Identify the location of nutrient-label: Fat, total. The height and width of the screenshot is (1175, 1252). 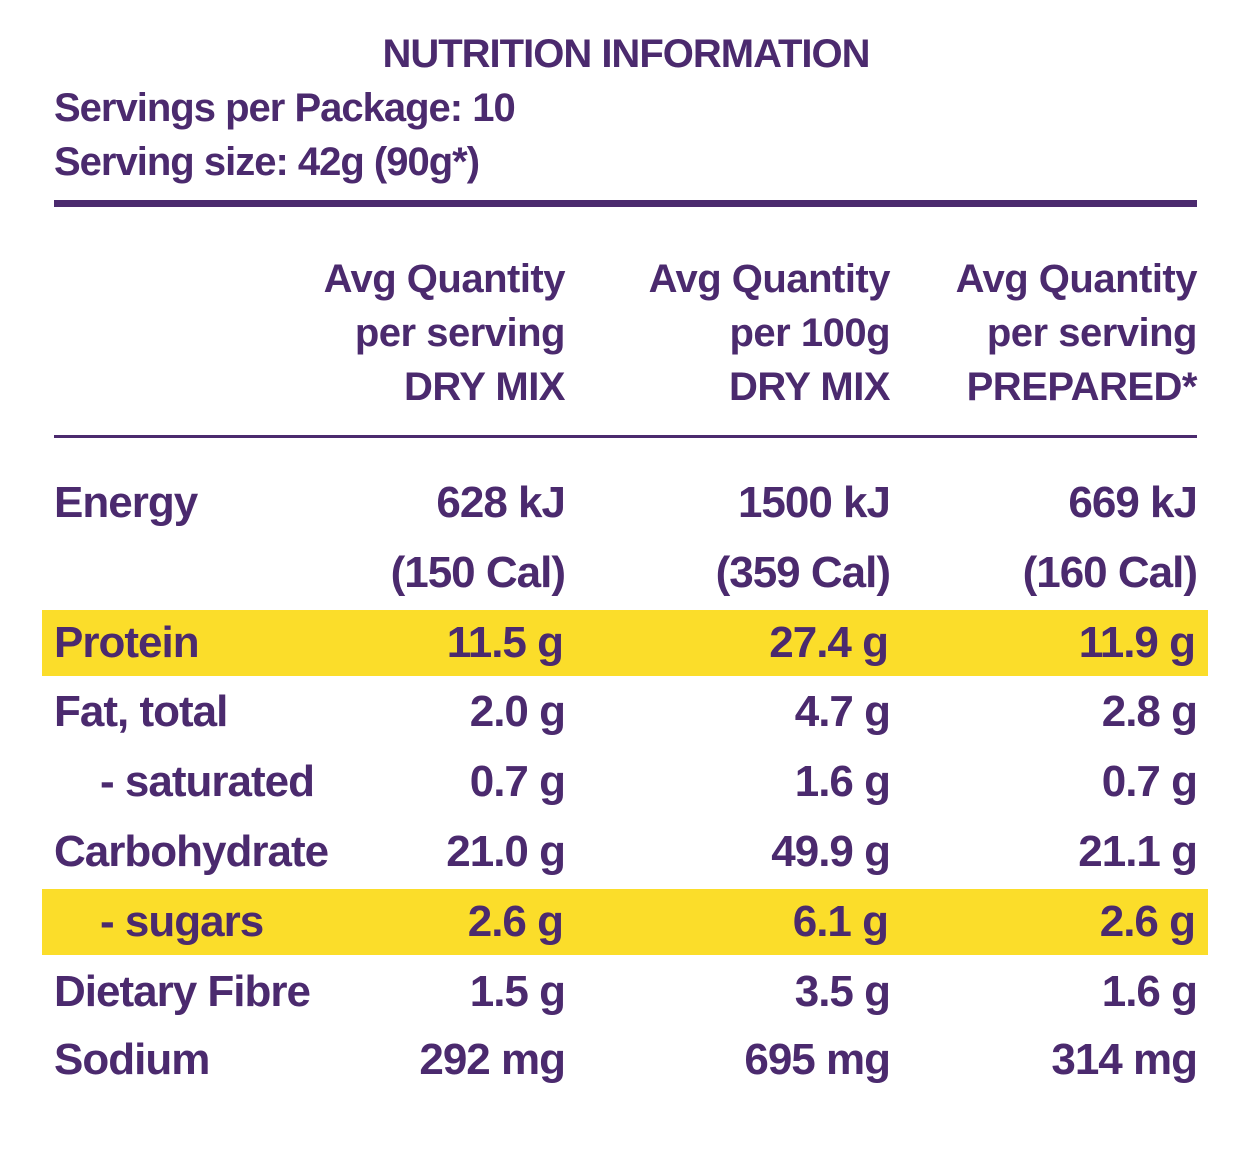
(141, 711).